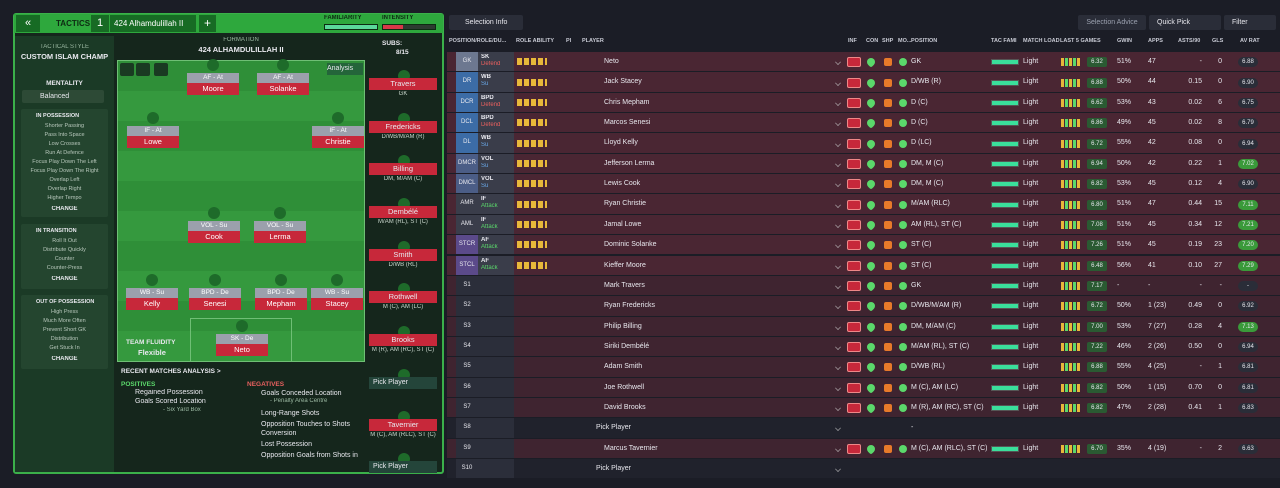 This screenshot has width=1280, height=488. I want to click on role-box: SK - De, so click(242, 339).